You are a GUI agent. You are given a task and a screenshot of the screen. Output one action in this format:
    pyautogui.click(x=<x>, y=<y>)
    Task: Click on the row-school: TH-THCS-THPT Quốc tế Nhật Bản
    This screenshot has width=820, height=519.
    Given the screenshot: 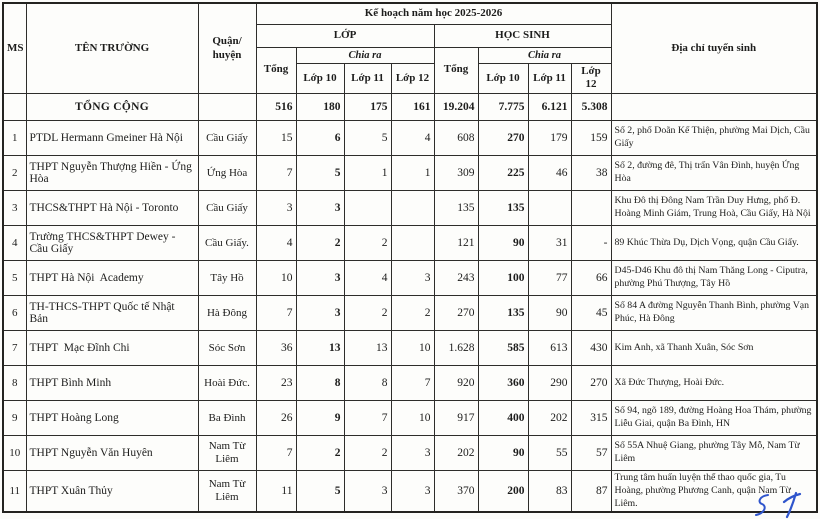 What is the action you would take?
    pyautogui.click(x=112, y=313)
    